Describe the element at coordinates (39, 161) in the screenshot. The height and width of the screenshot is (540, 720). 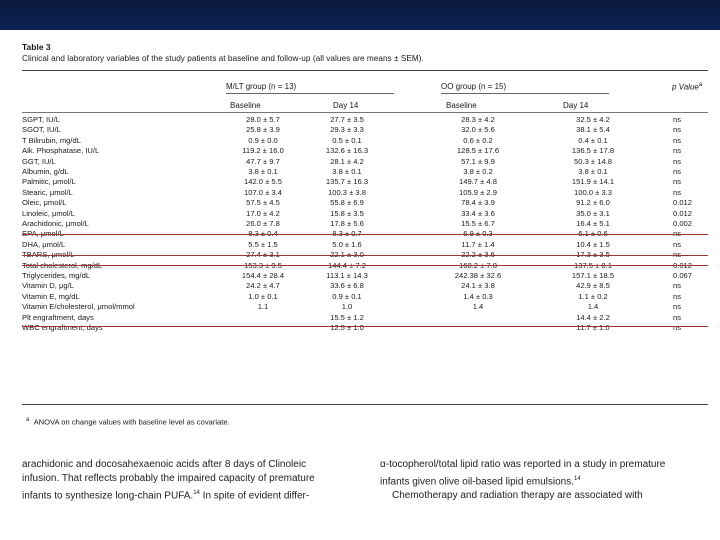
I see `variable-cell: GGT, IU/L` at that location.